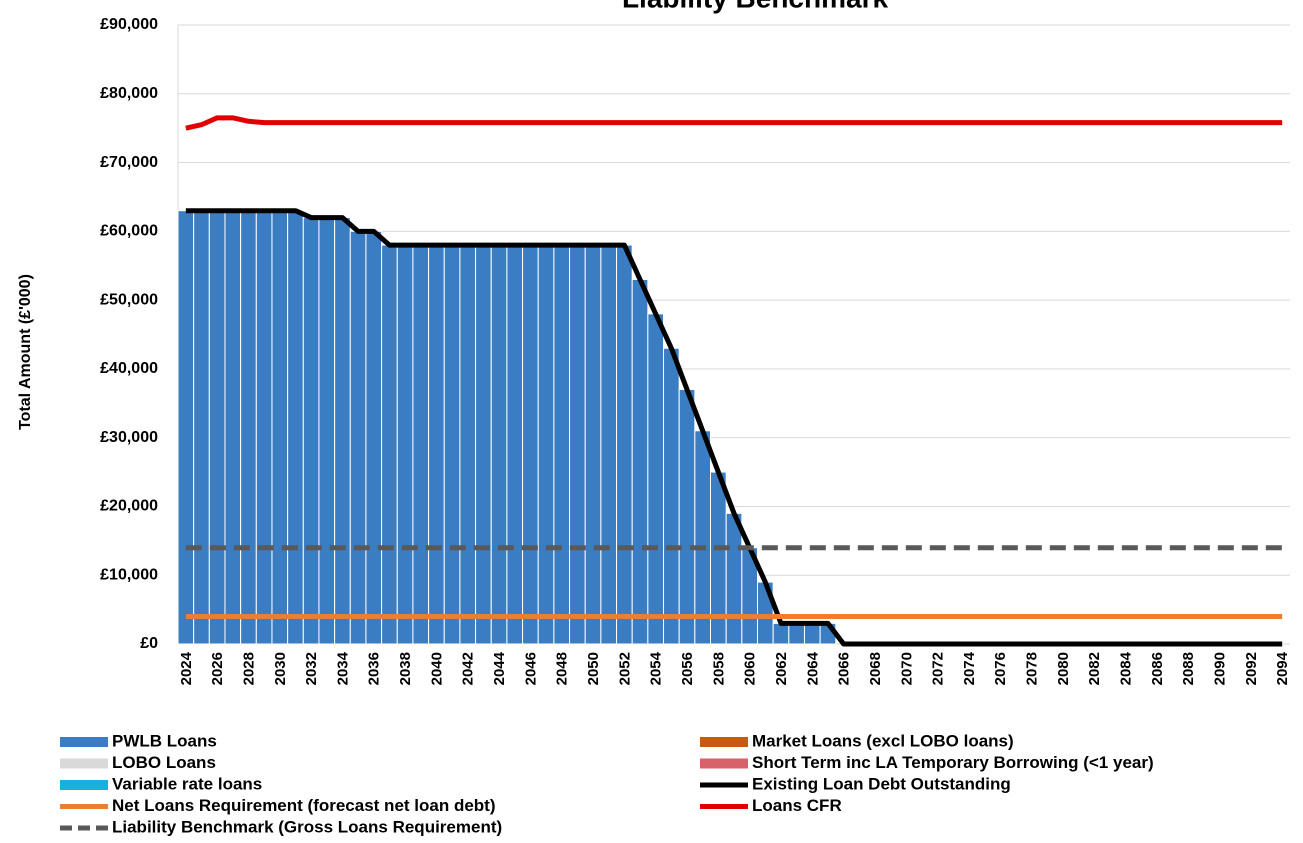 The height and width of the screenshot is (843, 1303). I want to click on chart-title: Liability Benchmark, so click(755, 6).